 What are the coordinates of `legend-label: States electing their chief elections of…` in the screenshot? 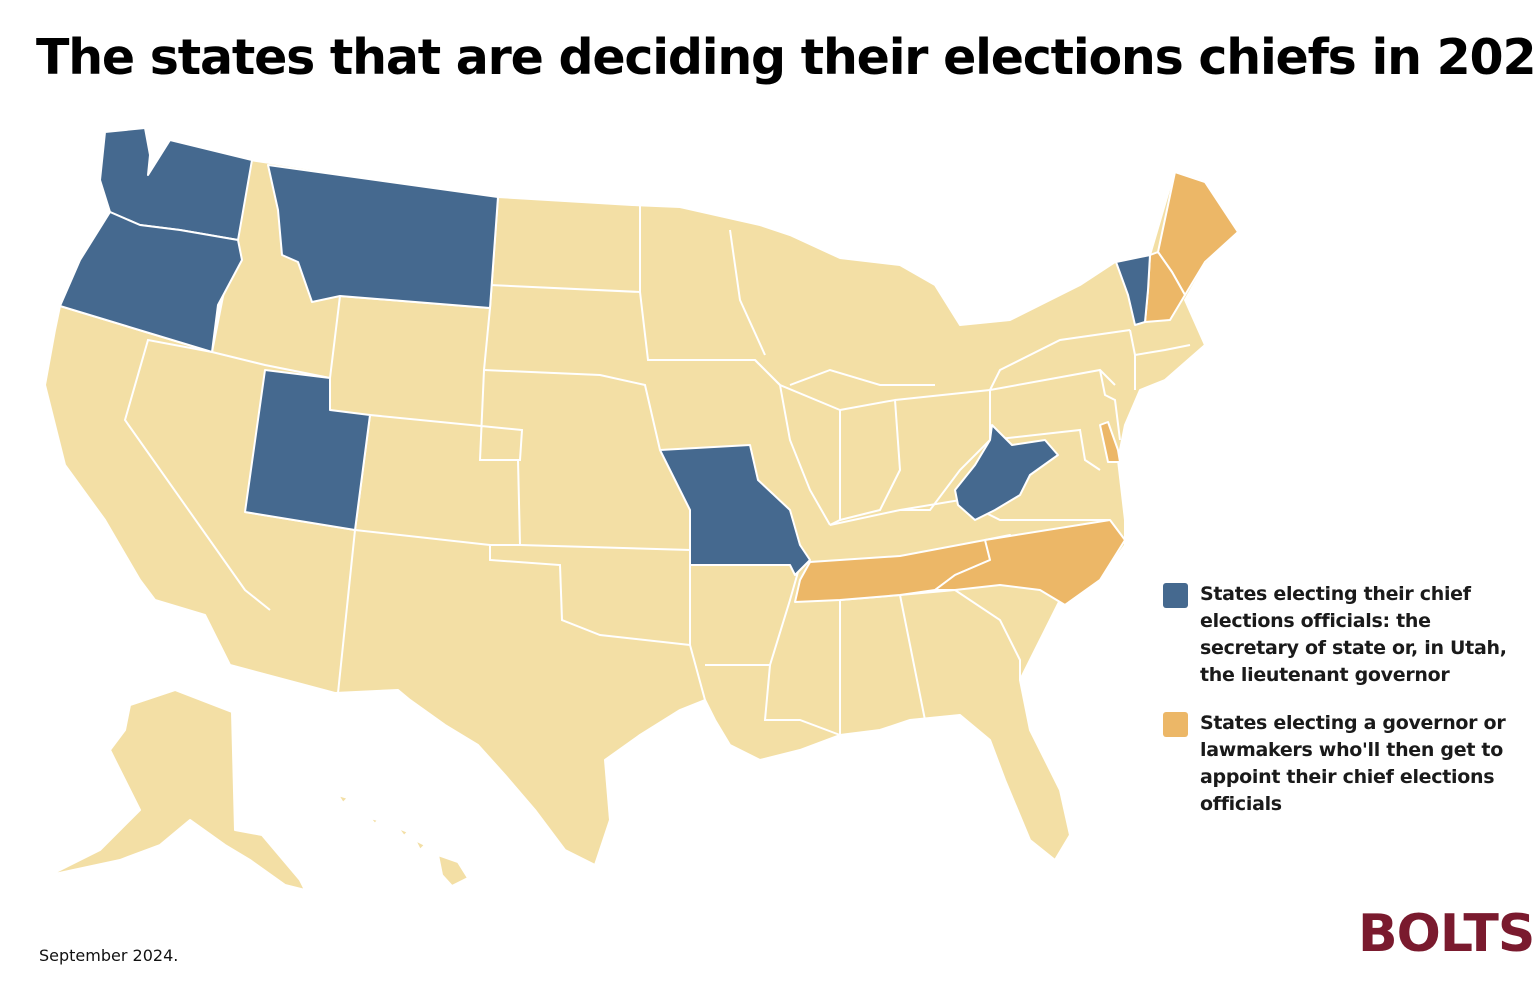 It's located at (1353, 634).